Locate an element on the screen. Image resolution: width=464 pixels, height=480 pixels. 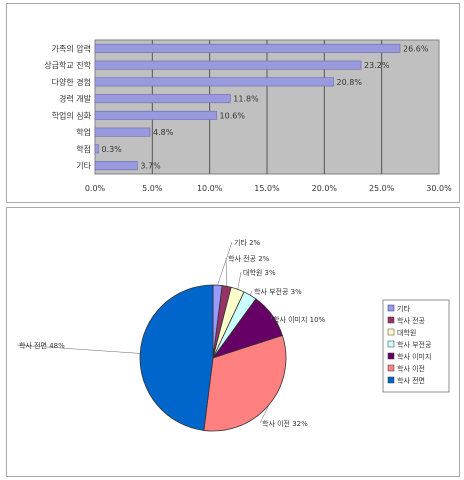
legend-label: 기타 is located at coordinates (403, 308).